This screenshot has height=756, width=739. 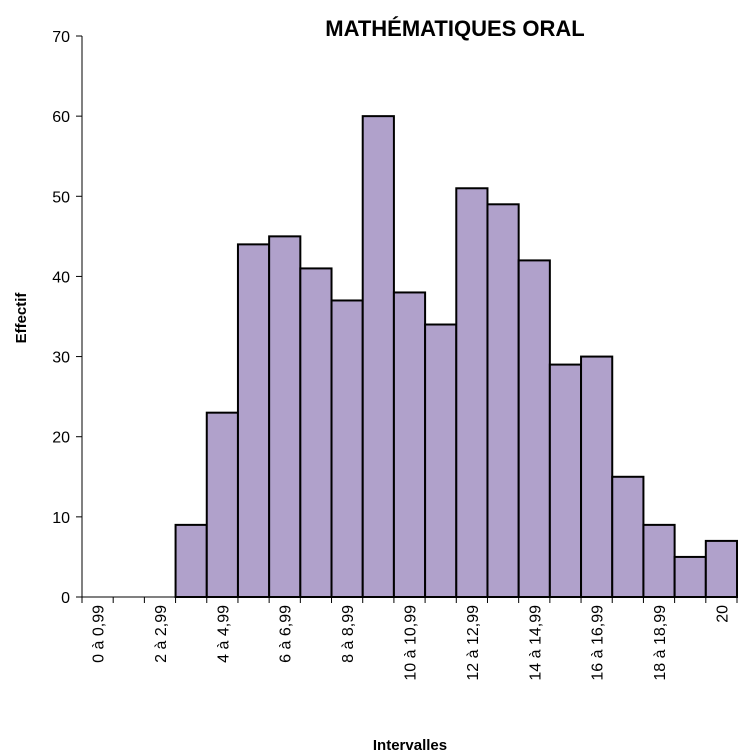 I want to click on x-tick-label: 20, so click(x=722, y=614).